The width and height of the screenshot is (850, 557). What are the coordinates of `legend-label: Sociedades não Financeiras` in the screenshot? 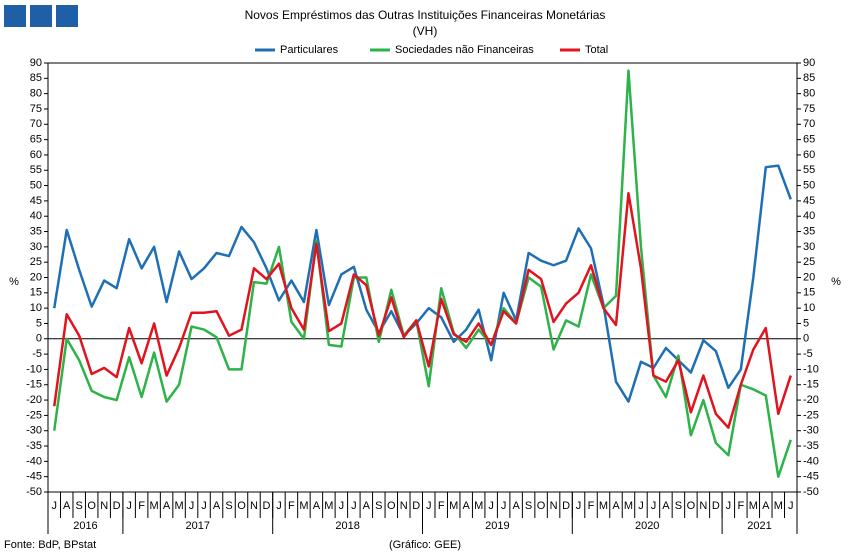 It's located at (464, 50).